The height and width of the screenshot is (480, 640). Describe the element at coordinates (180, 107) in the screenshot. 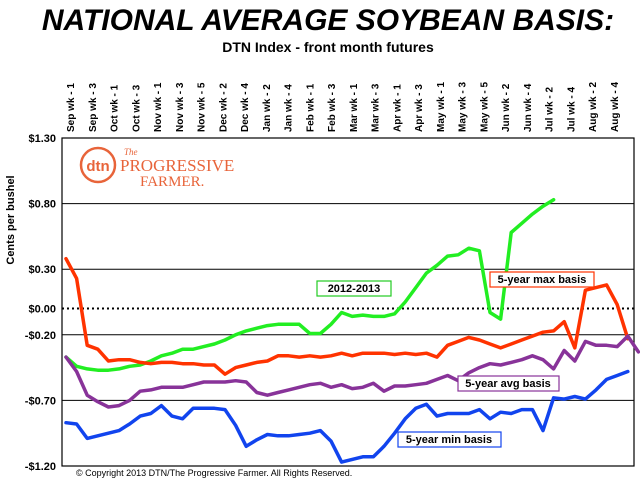

I see `x-tick-label: Nov wk - 3` at that location.